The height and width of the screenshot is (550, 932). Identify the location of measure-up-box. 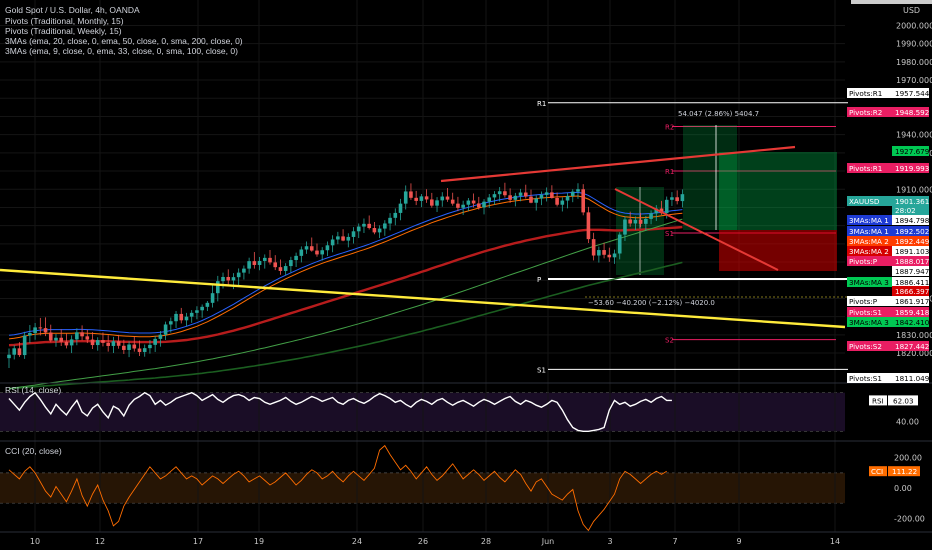
(710, 177).